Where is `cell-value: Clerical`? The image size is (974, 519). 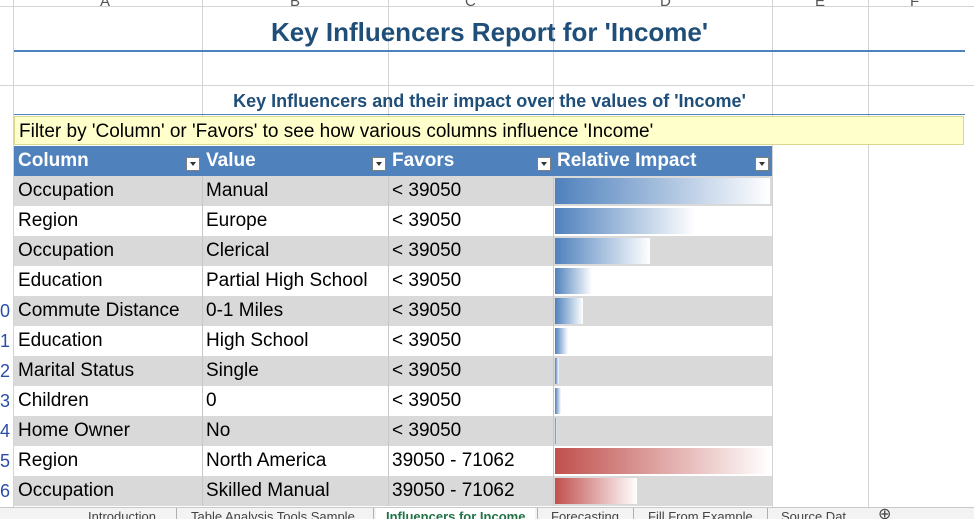 cell-value: Clerical is located at coordinates (238, 250).